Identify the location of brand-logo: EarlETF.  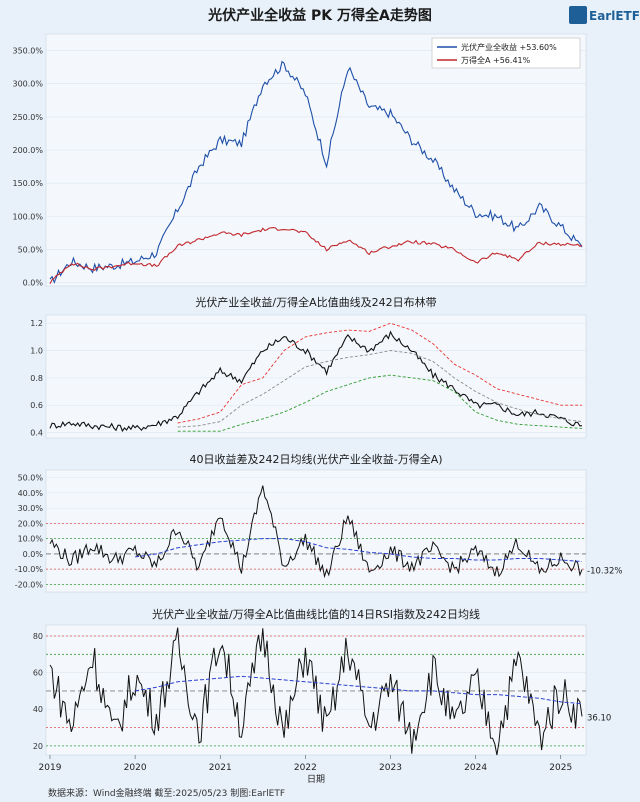
(604, 15).